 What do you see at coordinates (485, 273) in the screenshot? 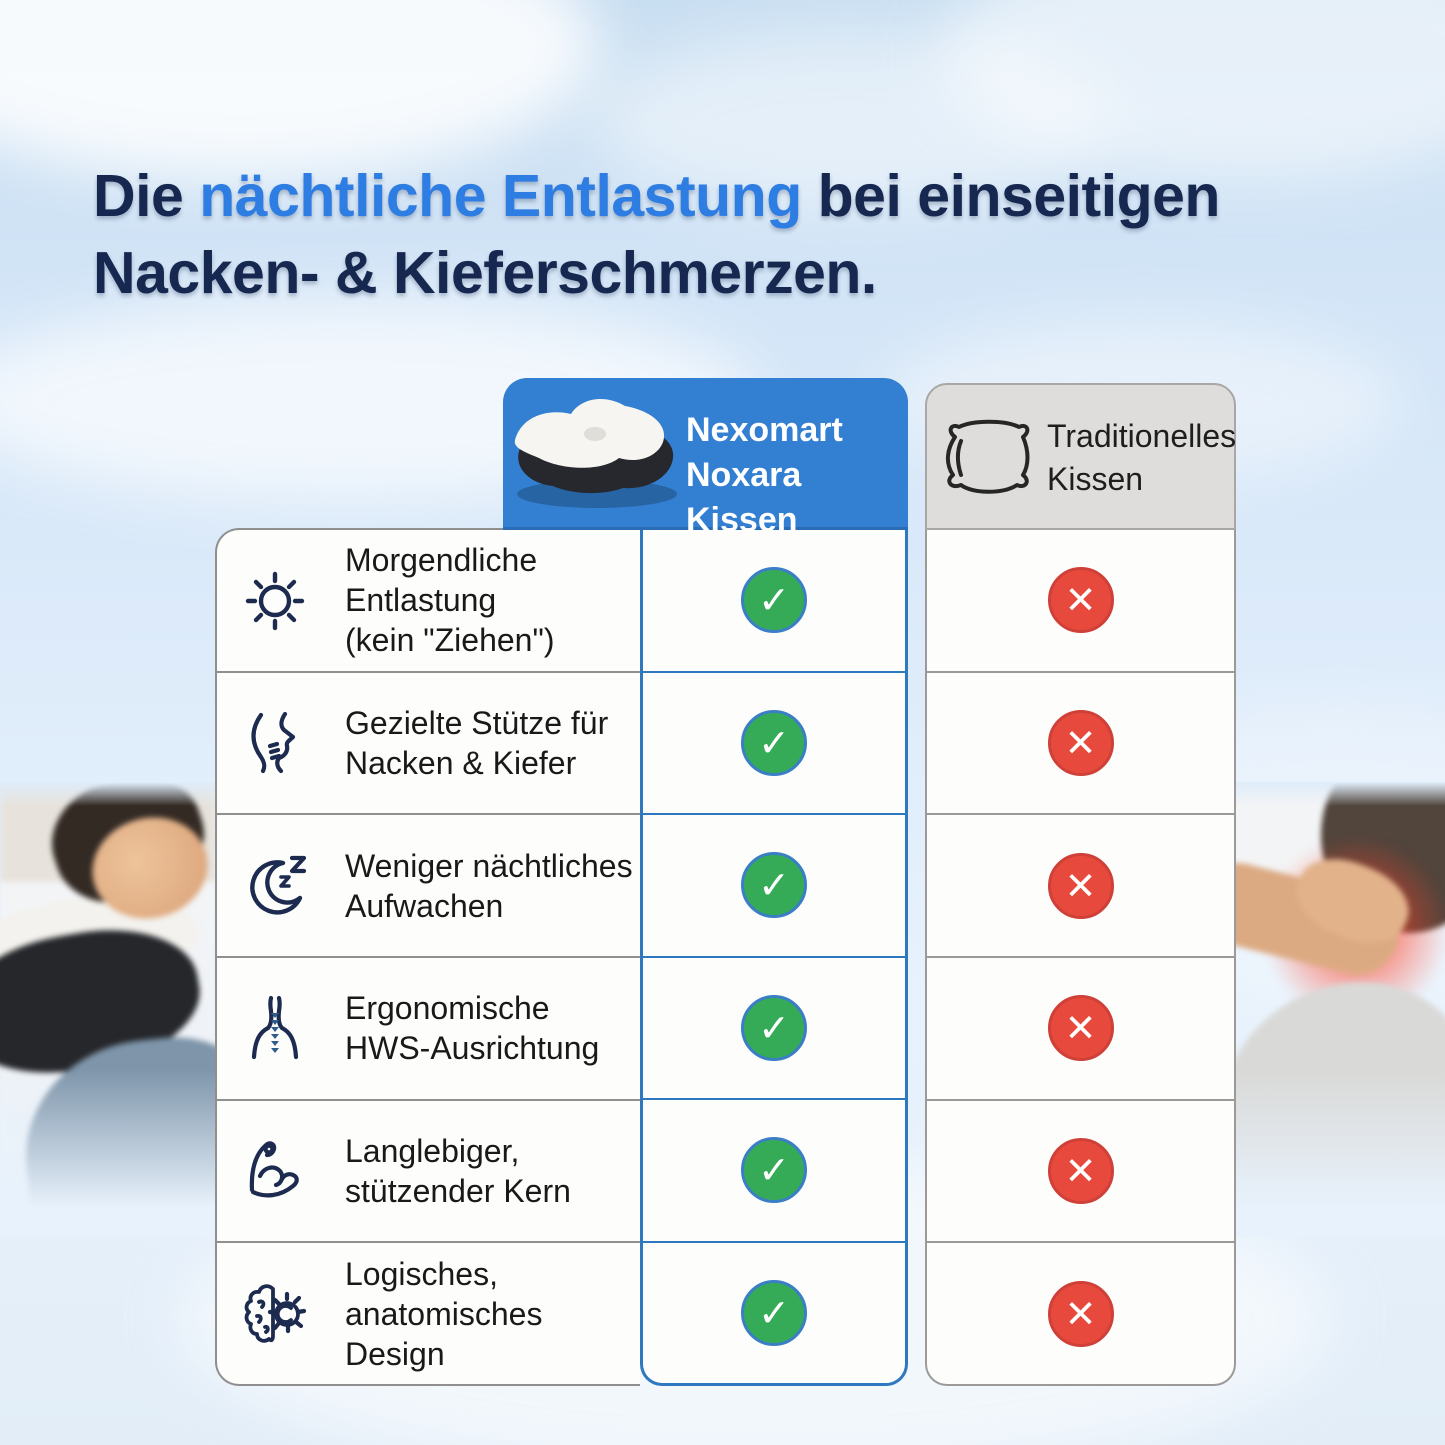
I see `title-line2: Nacken- & Kieferschmerzen.` at bounding box center [485, 273].